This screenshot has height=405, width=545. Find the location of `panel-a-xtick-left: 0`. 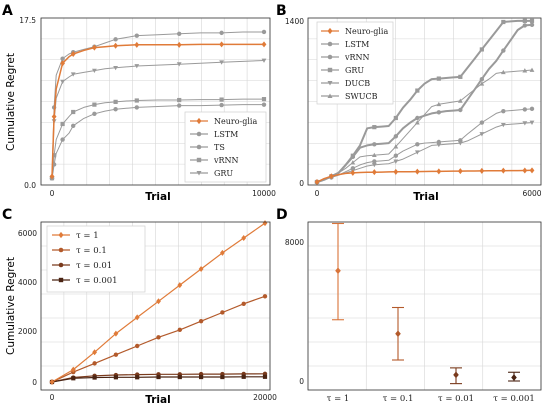

panel-a-xtick-left: 0 is located at coordinates (52, 193).